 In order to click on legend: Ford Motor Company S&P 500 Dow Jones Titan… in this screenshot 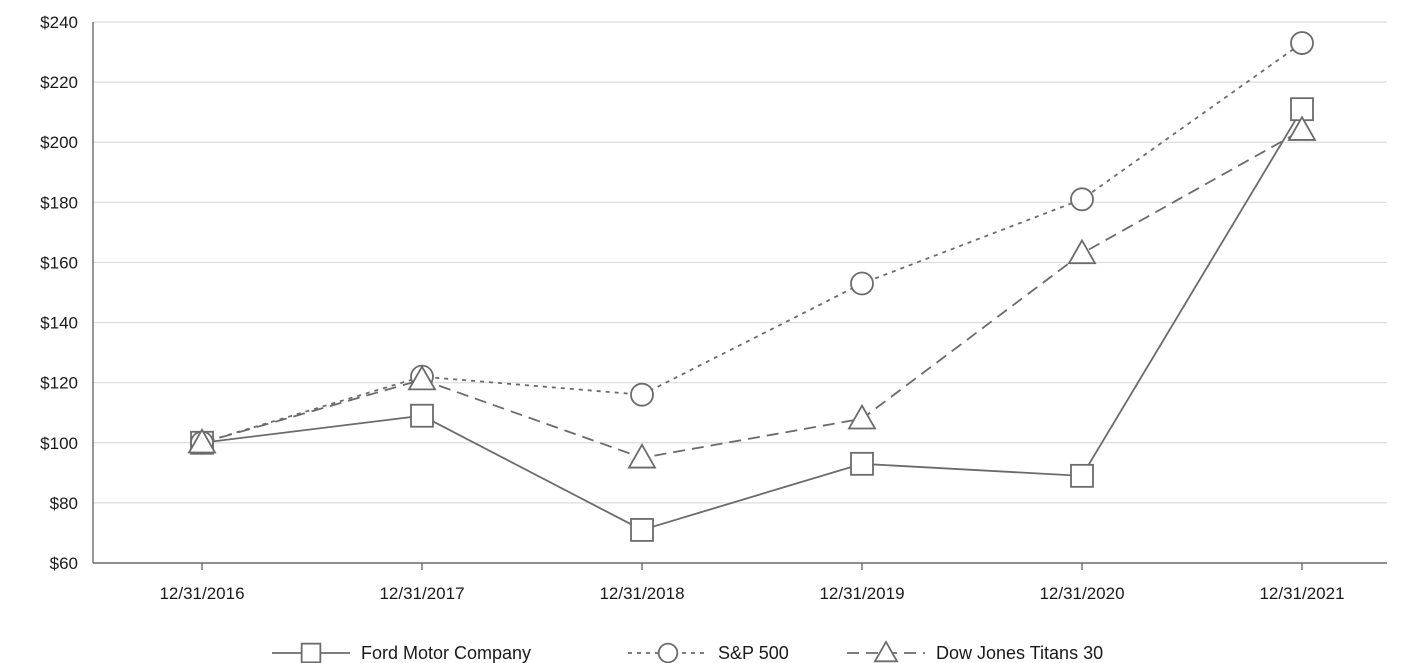, I will do `click(687, 651)`.